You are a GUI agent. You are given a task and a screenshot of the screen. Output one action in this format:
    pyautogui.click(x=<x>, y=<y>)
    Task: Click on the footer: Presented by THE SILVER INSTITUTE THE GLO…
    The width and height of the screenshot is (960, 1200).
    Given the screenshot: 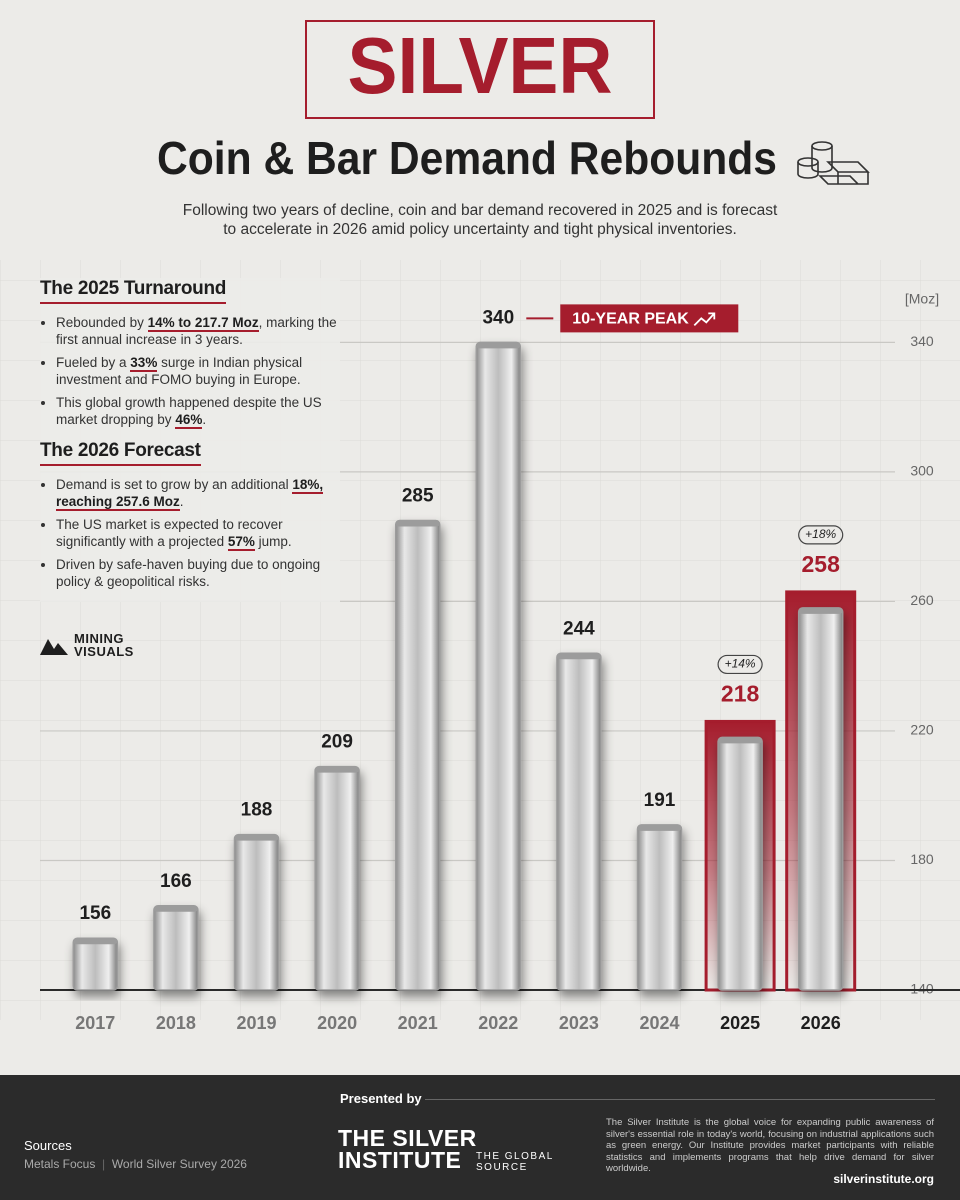 What is the action you would take?
    pyautogui.click(x=480, y=1137)
    